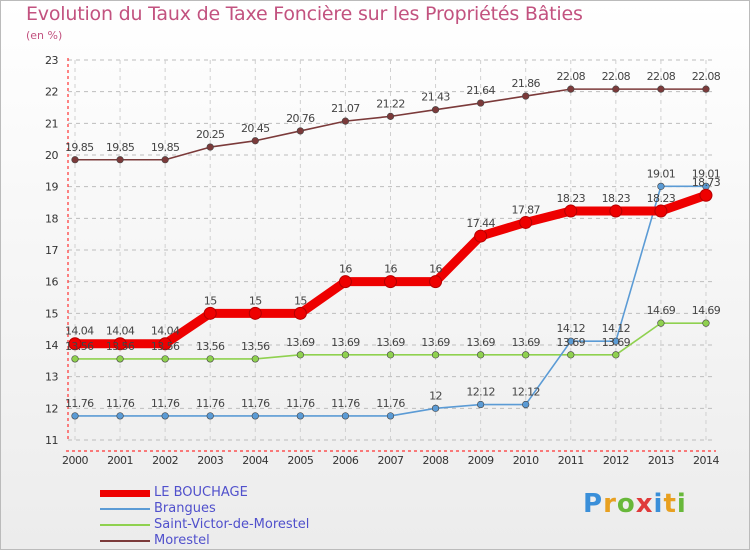 This screenshot has width=750, height=550. I want to click on data-label: 14.69, so click(661, 310).